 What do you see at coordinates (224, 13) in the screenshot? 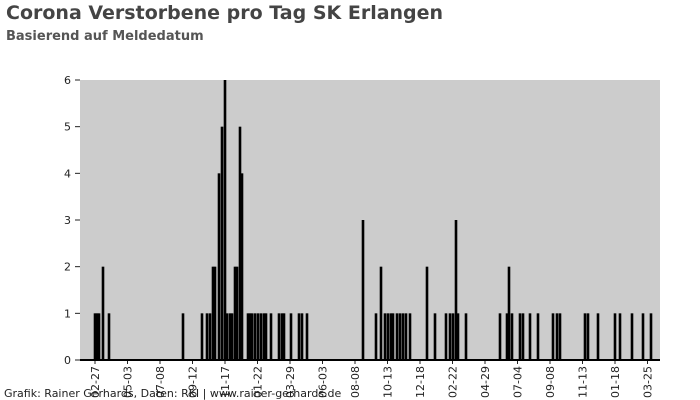
I see `chart-title: Corona Verstorbene pro Tag SK Erlangen` at bounding box center [224, 13].